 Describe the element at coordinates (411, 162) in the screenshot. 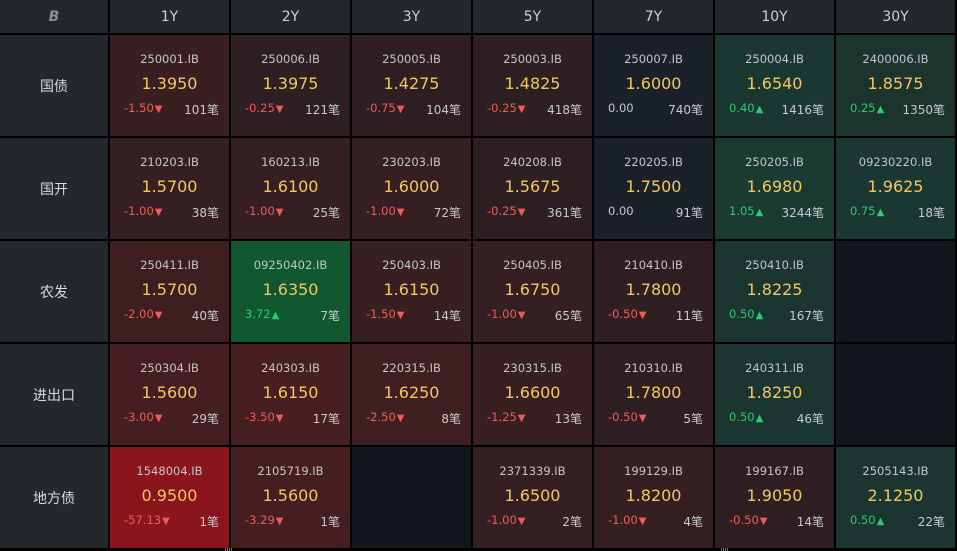

I see `bond-code: 230203.IB` at that location.